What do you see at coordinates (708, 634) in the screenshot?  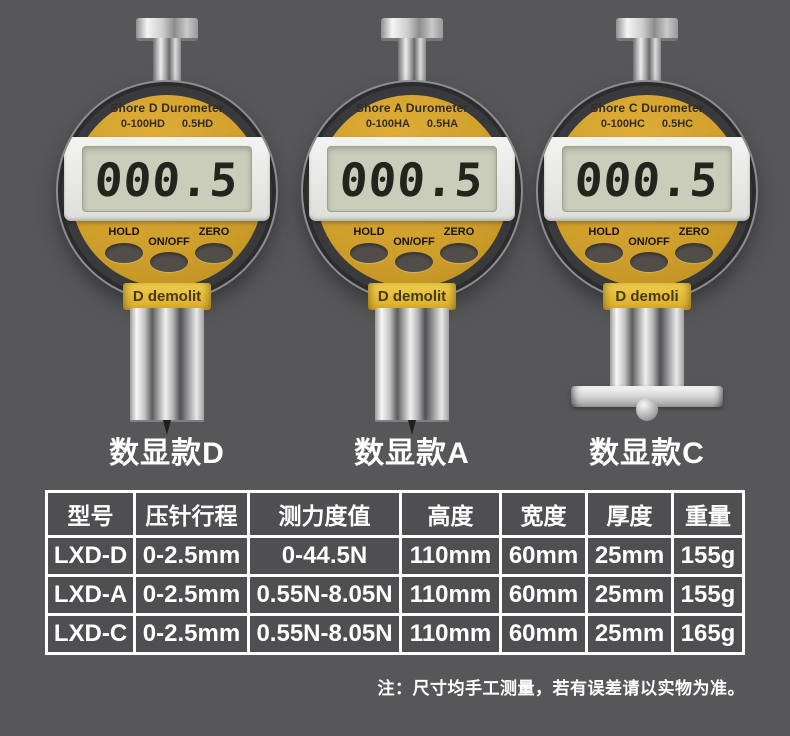 I see `spec-cell: 165g` at bounding box center [708, 634].